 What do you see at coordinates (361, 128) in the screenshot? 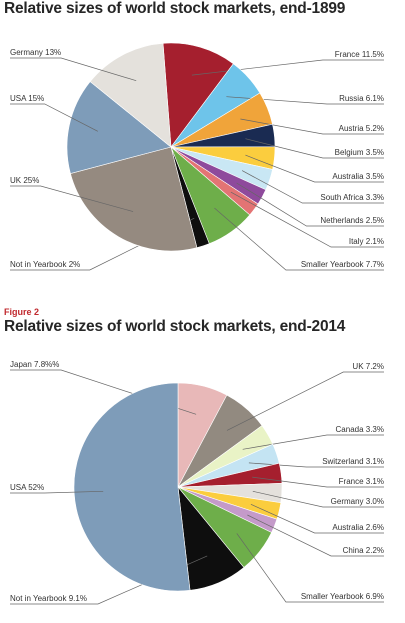
I see `chart1-label-austria: Austria 5.2%` at bounding box center [361, 128].